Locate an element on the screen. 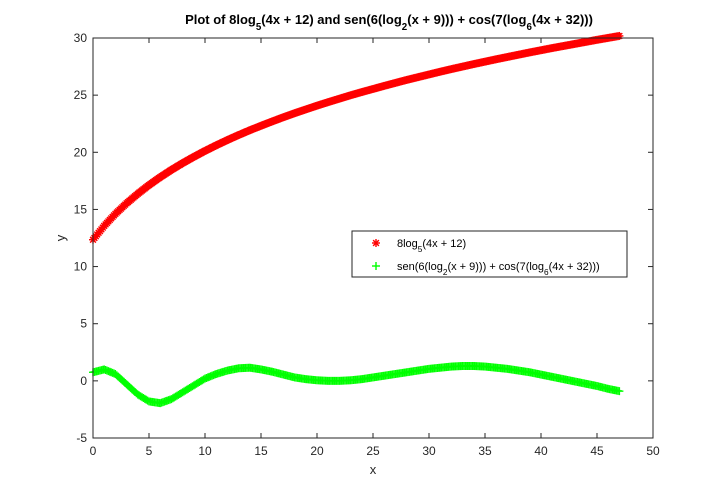  legend-label-part: (4x + 32))) is located at coordinates (574, 267).